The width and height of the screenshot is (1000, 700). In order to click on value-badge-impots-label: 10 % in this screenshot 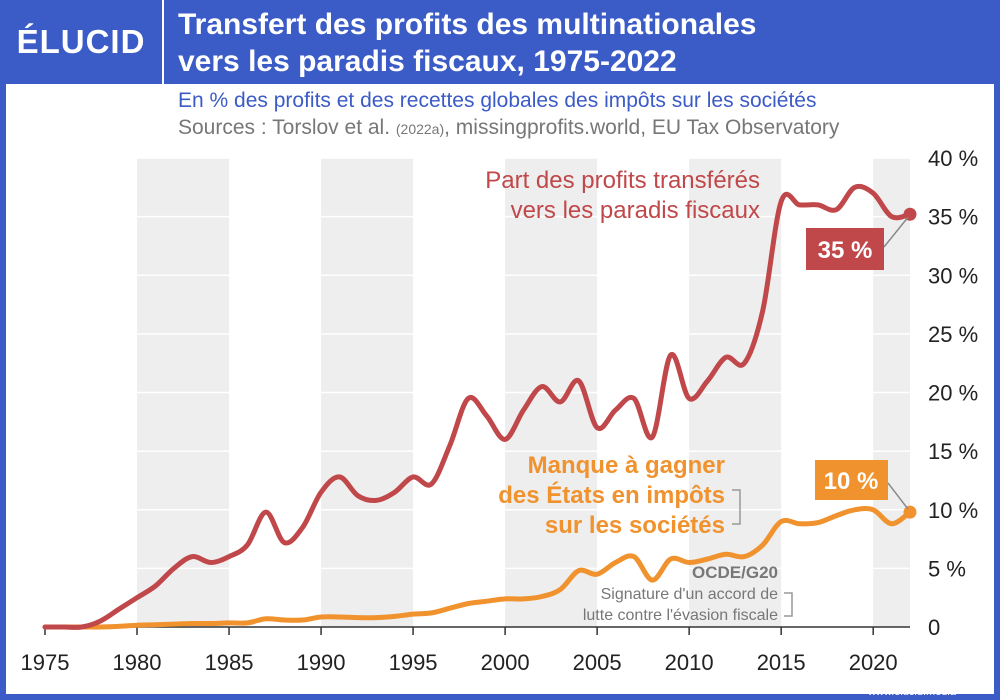, I will do `click(851, 481)`.